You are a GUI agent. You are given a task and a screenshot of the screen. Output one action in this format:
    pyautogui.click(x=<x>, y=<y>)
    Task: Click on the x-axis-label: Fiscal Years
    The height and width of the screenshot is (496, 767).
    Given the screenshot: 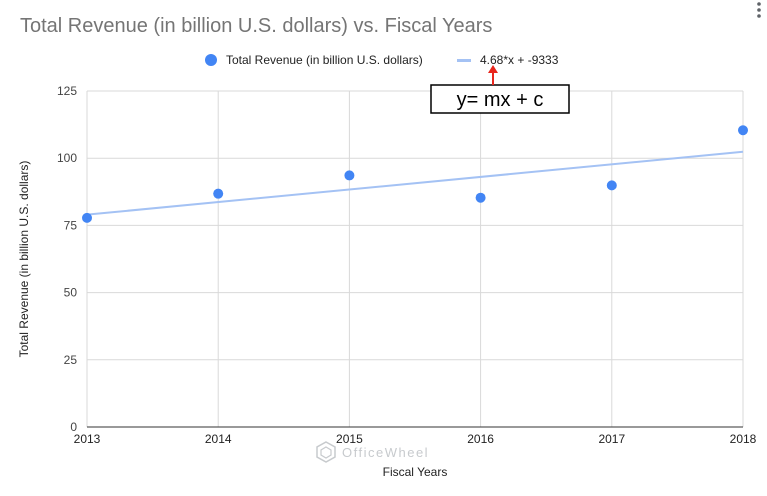 What is the action you would take?
    pyautogui.click(x=415, y=472)
    